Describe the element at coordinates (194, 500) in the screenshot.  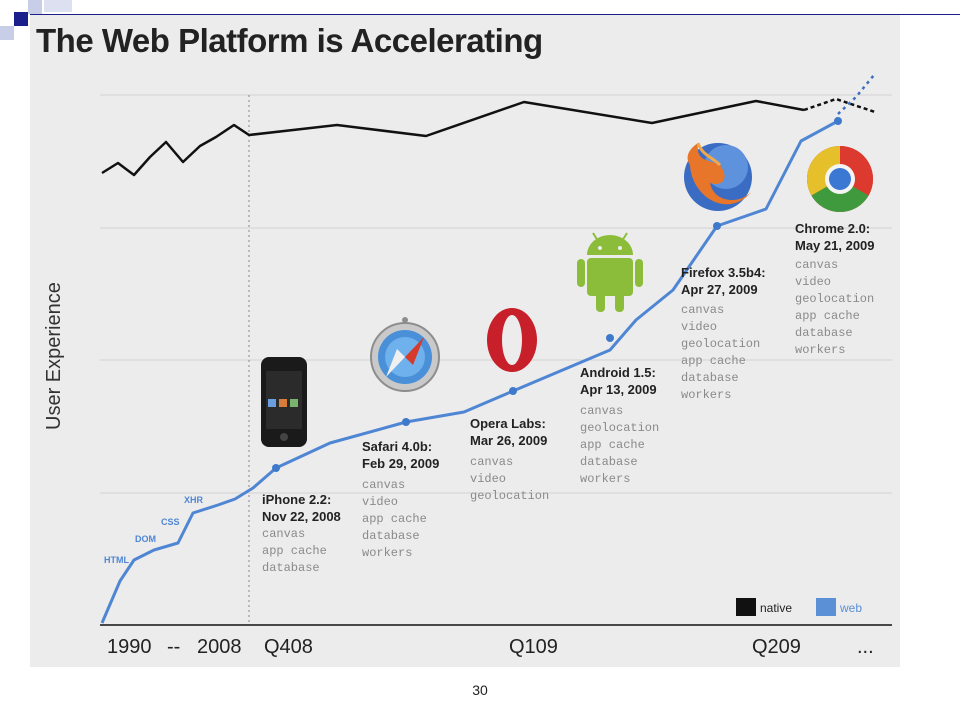
I see `early-label: XHR` at that location.